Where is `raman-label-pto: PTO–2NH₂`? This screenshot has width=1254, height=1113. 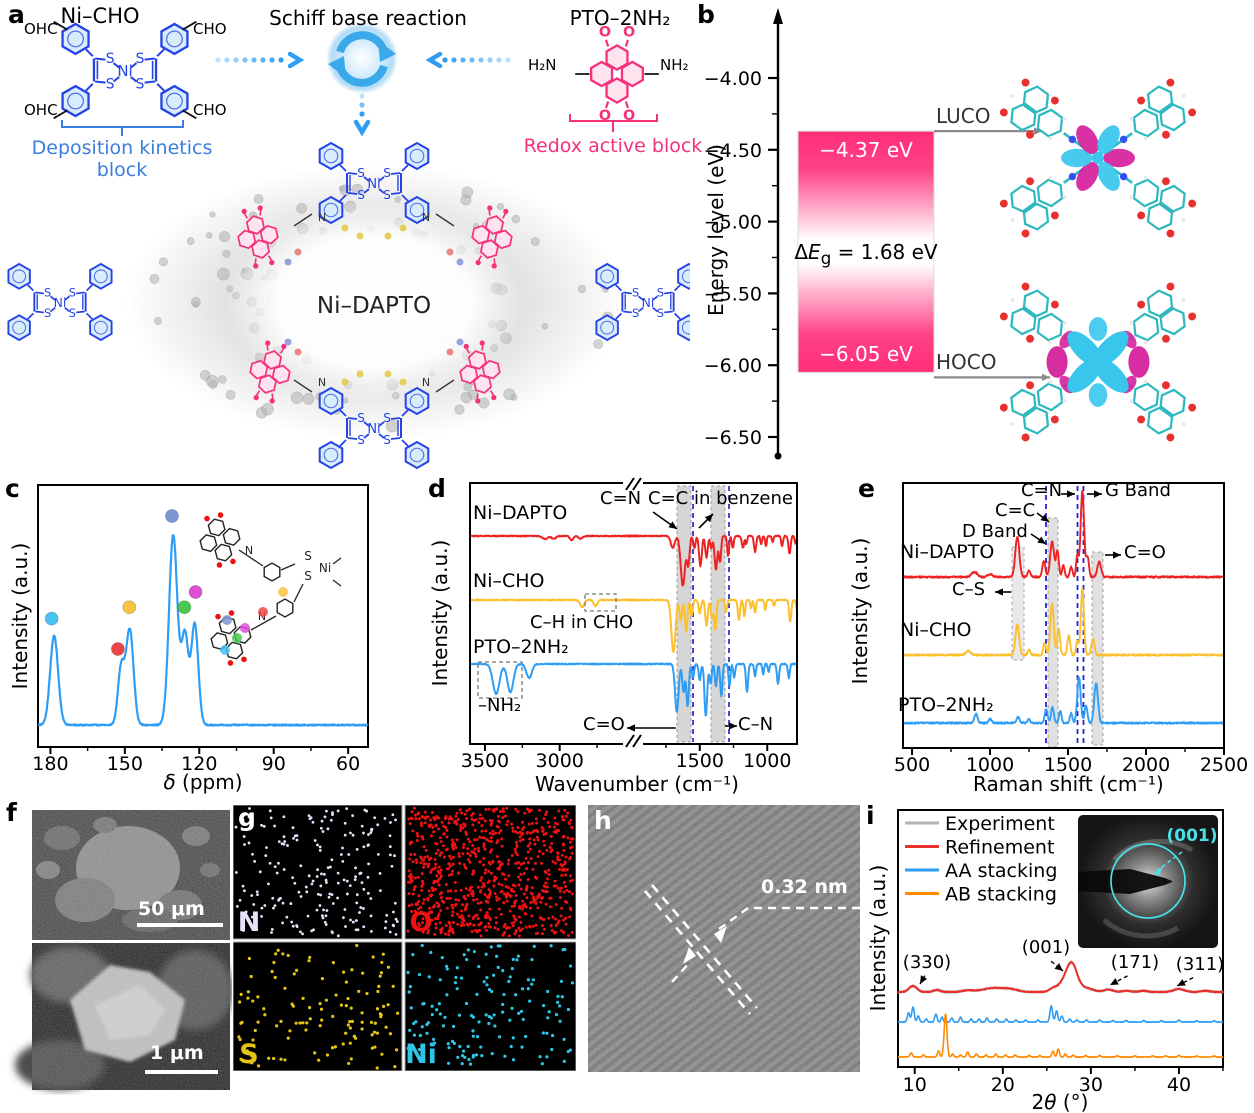 raman-label-pto: PTO–2NH₂ is located at coordinates (946, 705).